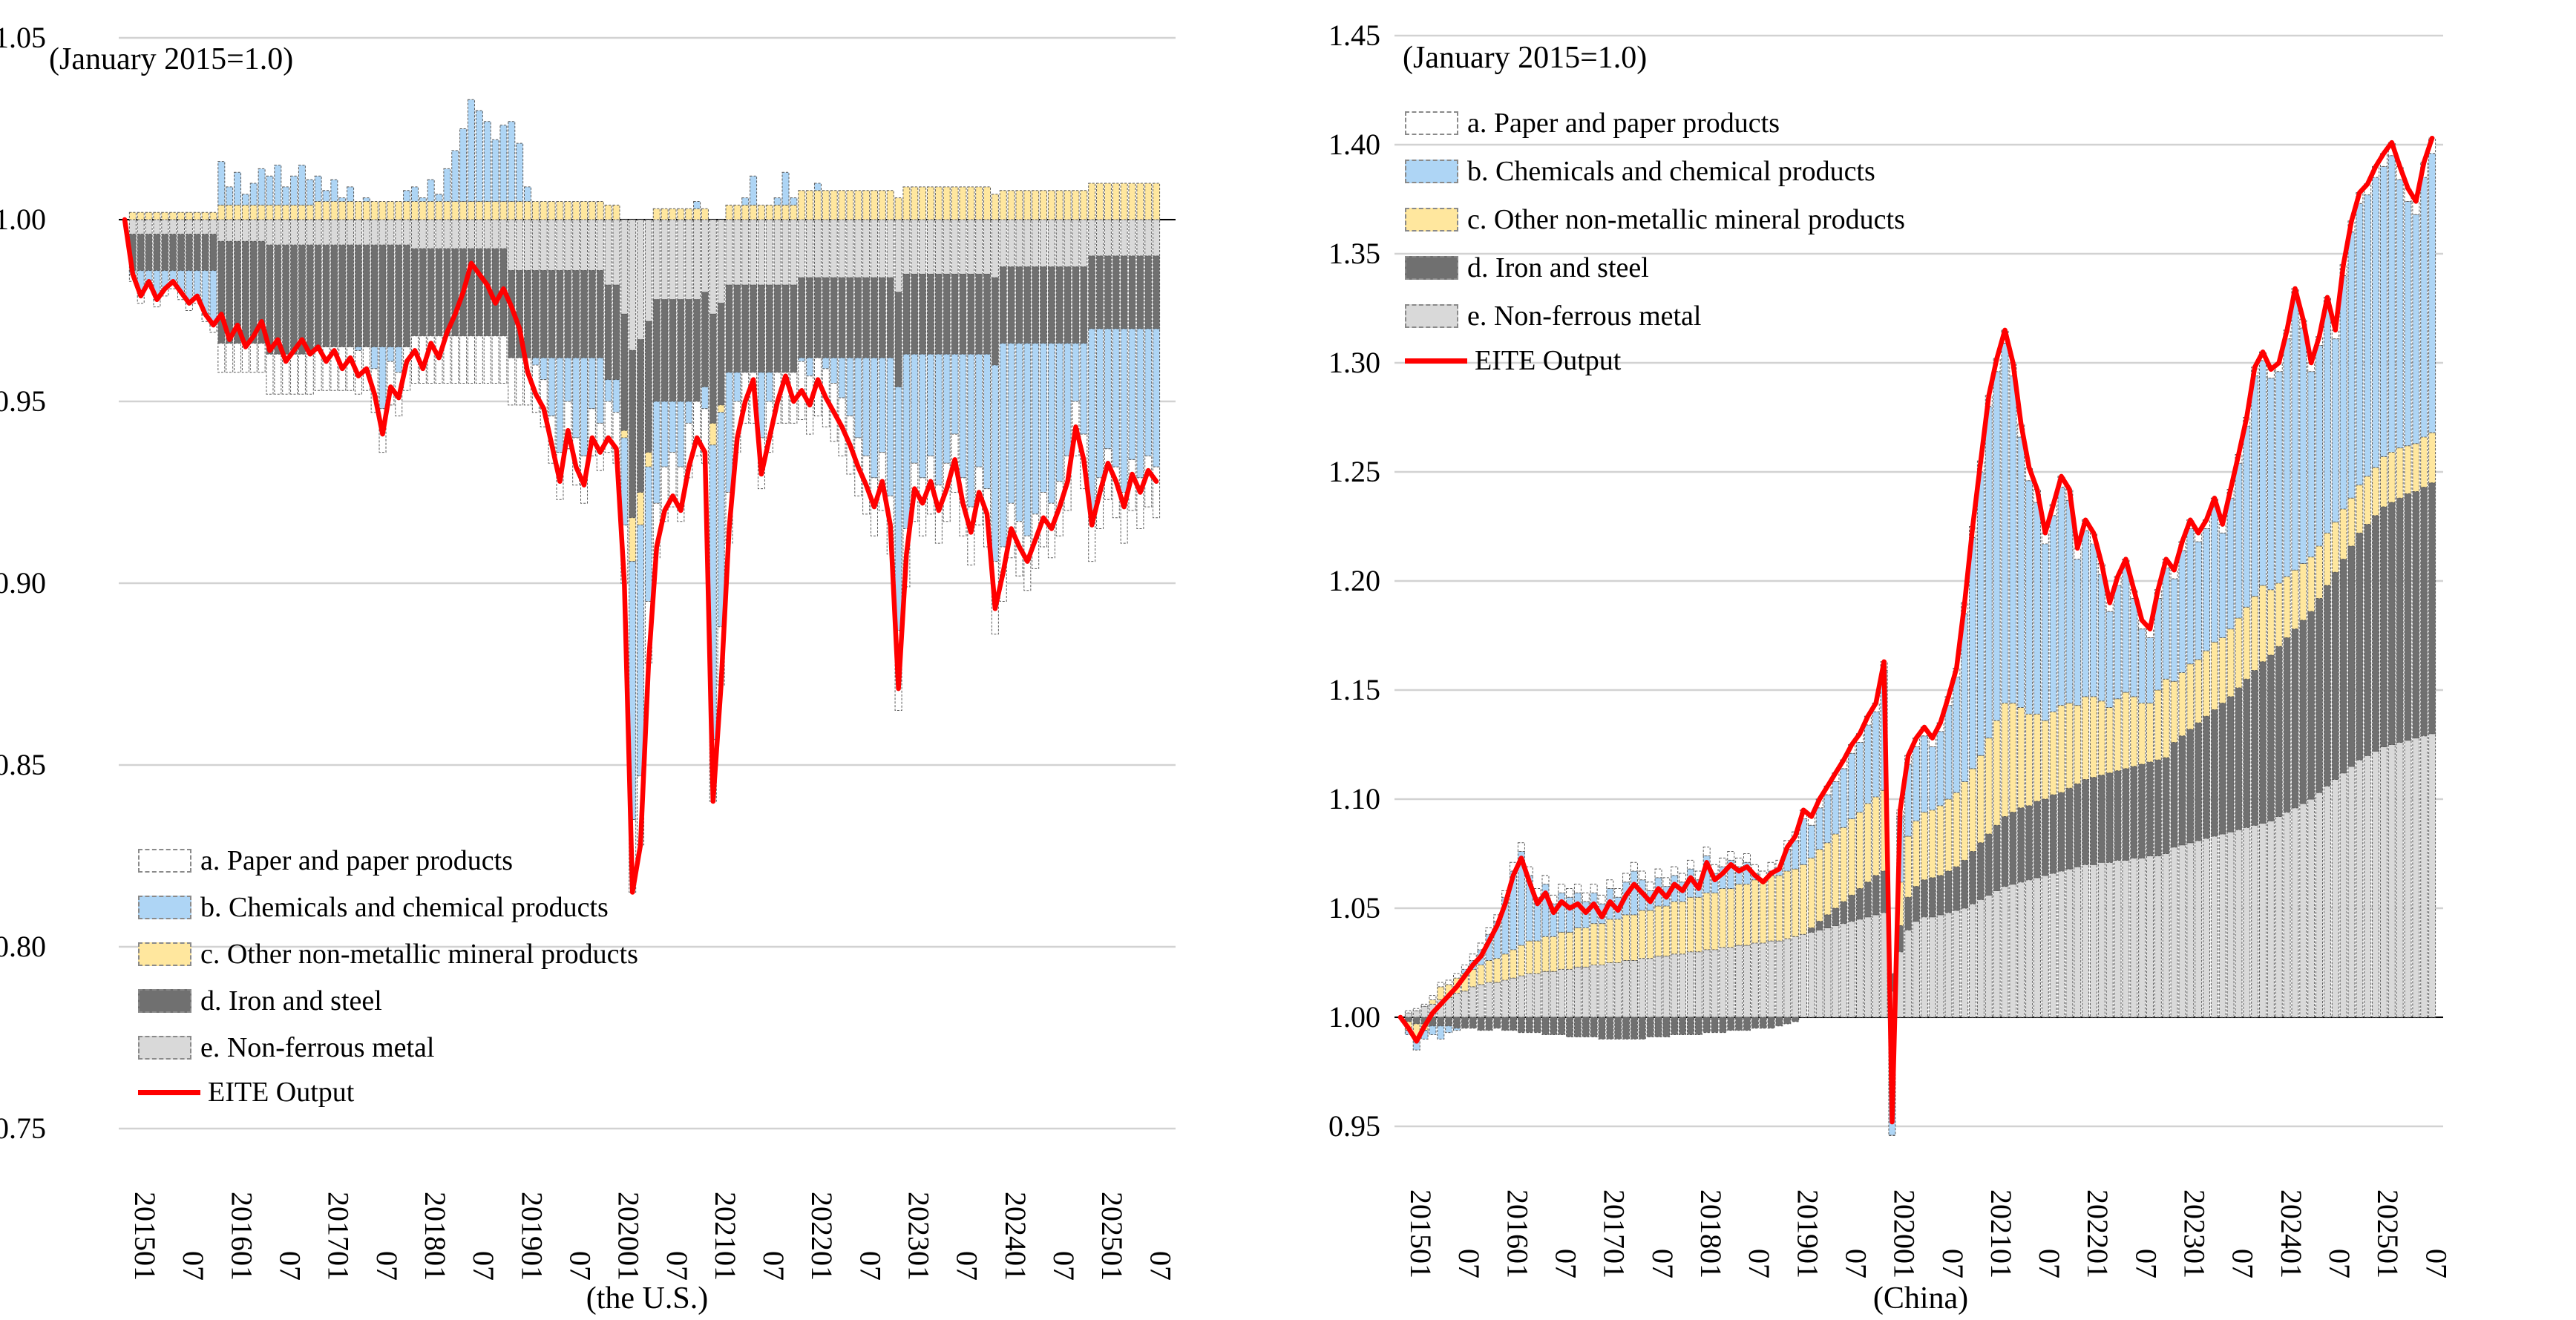  I want to click on x-tick-label: 202401, so click(2291, 1233).